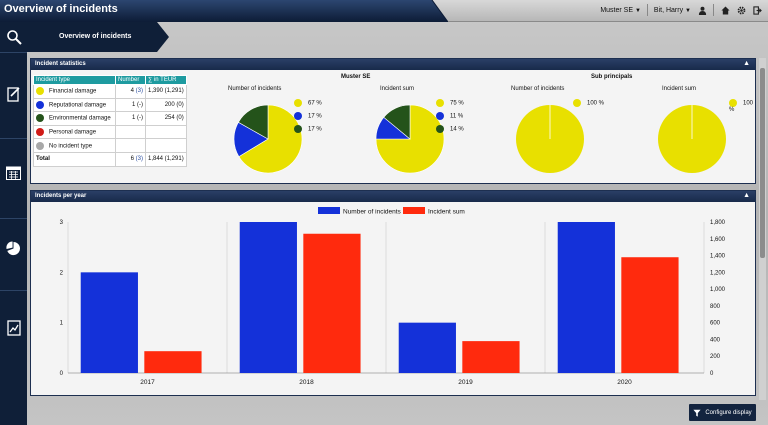  What do you see at coordinates (166, 80) in the screenshot?
I see `column-header: ∑ in TEUR` at bounding box center [166, 80].